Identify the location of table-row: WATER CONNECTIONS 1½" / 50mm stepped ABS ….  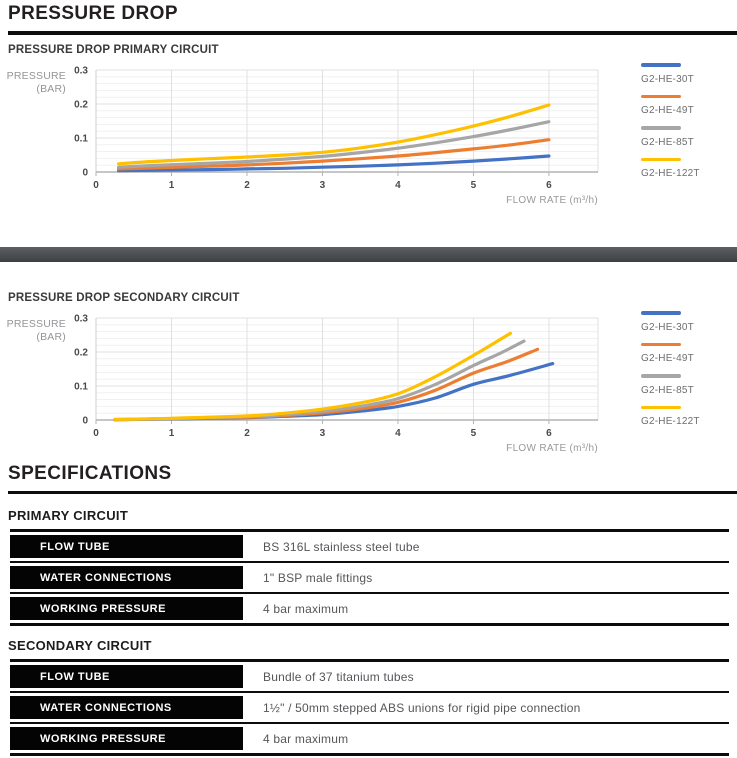
(369, 708).